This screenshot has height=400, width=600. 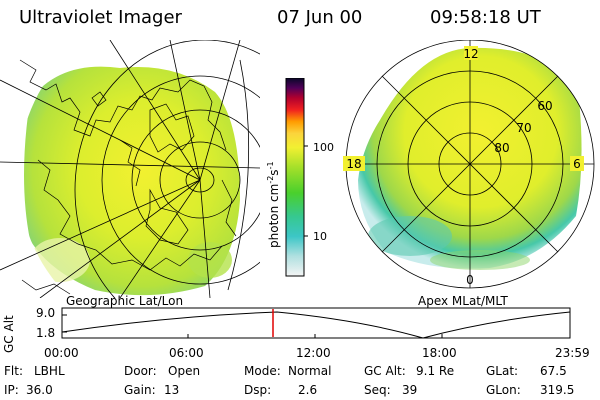 What do you see at coordinates (385, 371) in the screenshot?
I see `gc-alt-key: GC Alt:` at bounding box center [385, 371].